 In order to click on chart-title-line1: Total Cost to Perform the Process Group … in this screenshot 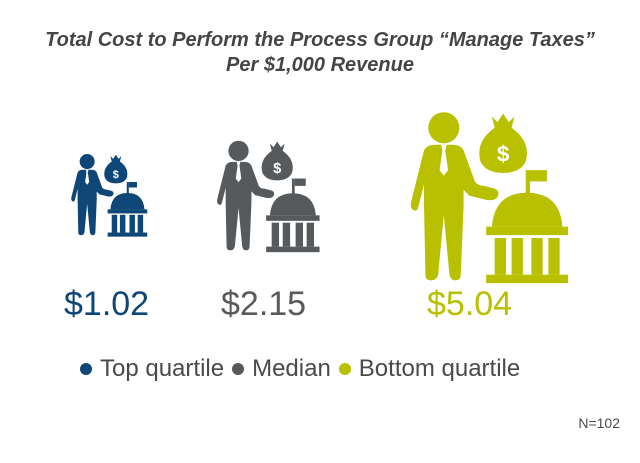, I will do `click(320, 40)`.